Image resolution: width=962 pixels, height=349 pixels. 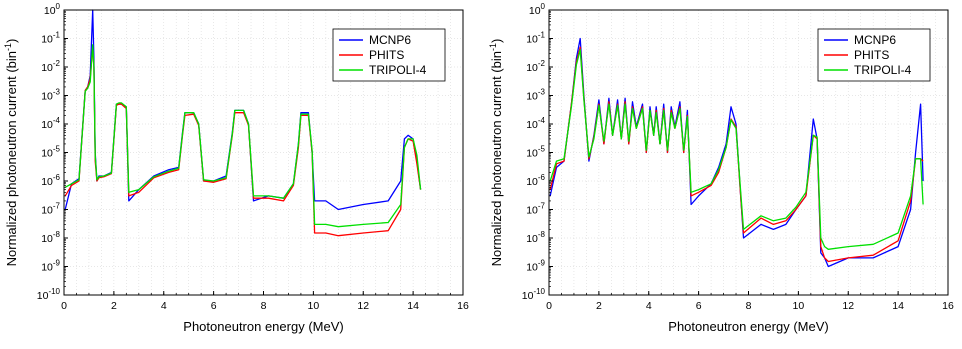 I want to click on chart2-legend-label: TRIPOLI-4, so click(x=883, y=70).